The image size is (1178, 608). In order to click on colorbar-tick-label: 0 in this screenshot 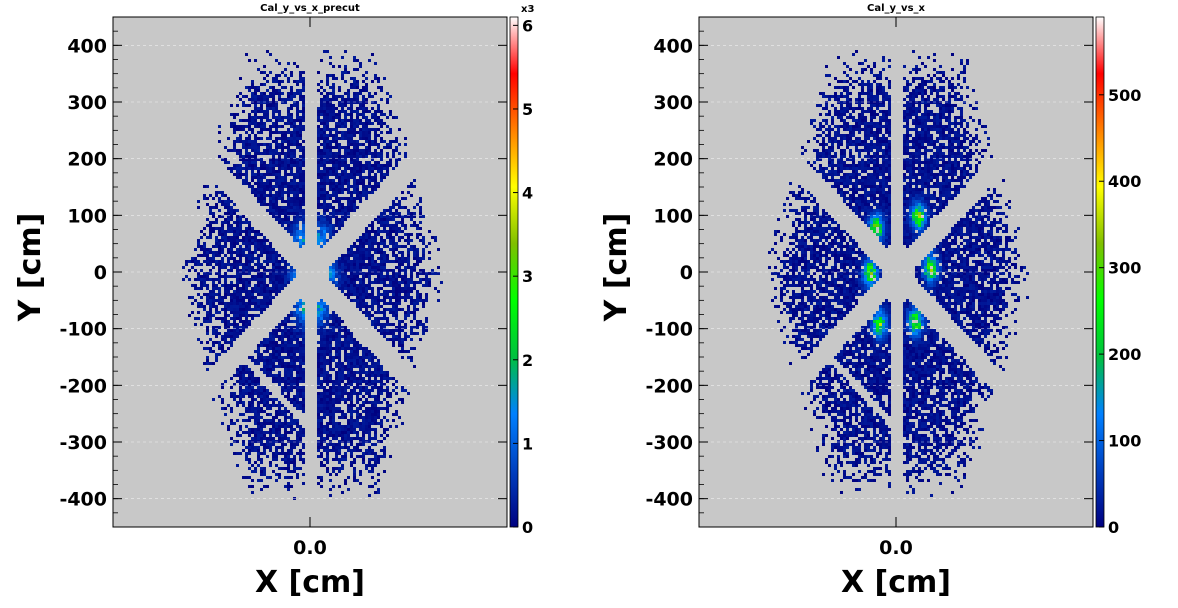, I will do `click(527, 527)`.